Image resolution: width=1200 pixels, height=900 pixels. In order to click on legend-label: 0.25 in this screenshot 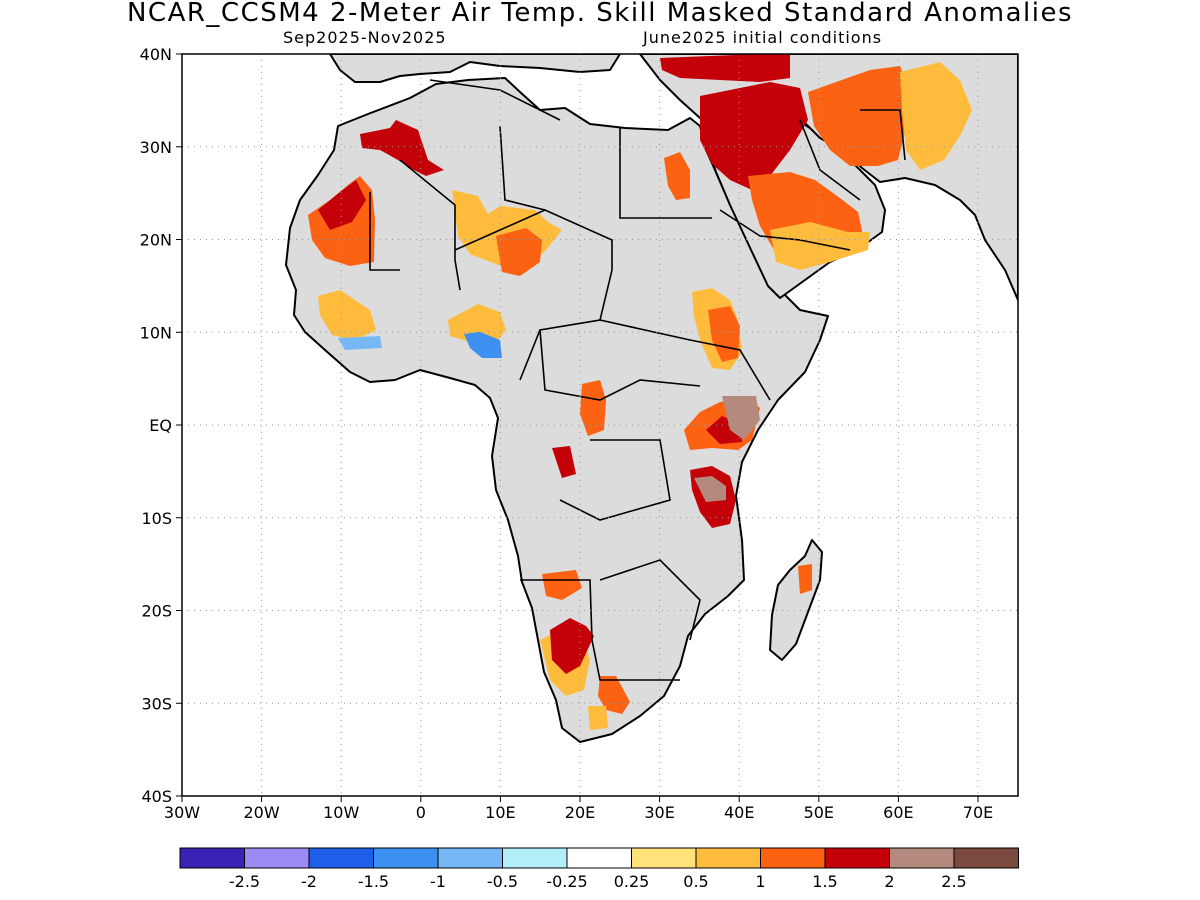, I will do `click(632, 881)`.